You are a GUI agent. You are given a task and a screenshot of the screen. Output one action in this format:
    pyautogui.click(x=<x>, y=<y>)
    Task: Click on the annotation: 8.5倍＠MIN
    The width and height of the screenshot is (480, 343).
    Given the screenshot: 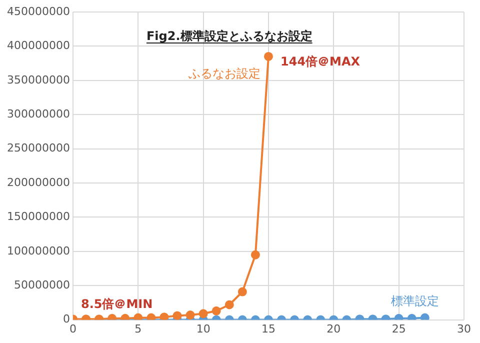 What is the action you would take?
    pyautogui.click(x=116, y=304)
    